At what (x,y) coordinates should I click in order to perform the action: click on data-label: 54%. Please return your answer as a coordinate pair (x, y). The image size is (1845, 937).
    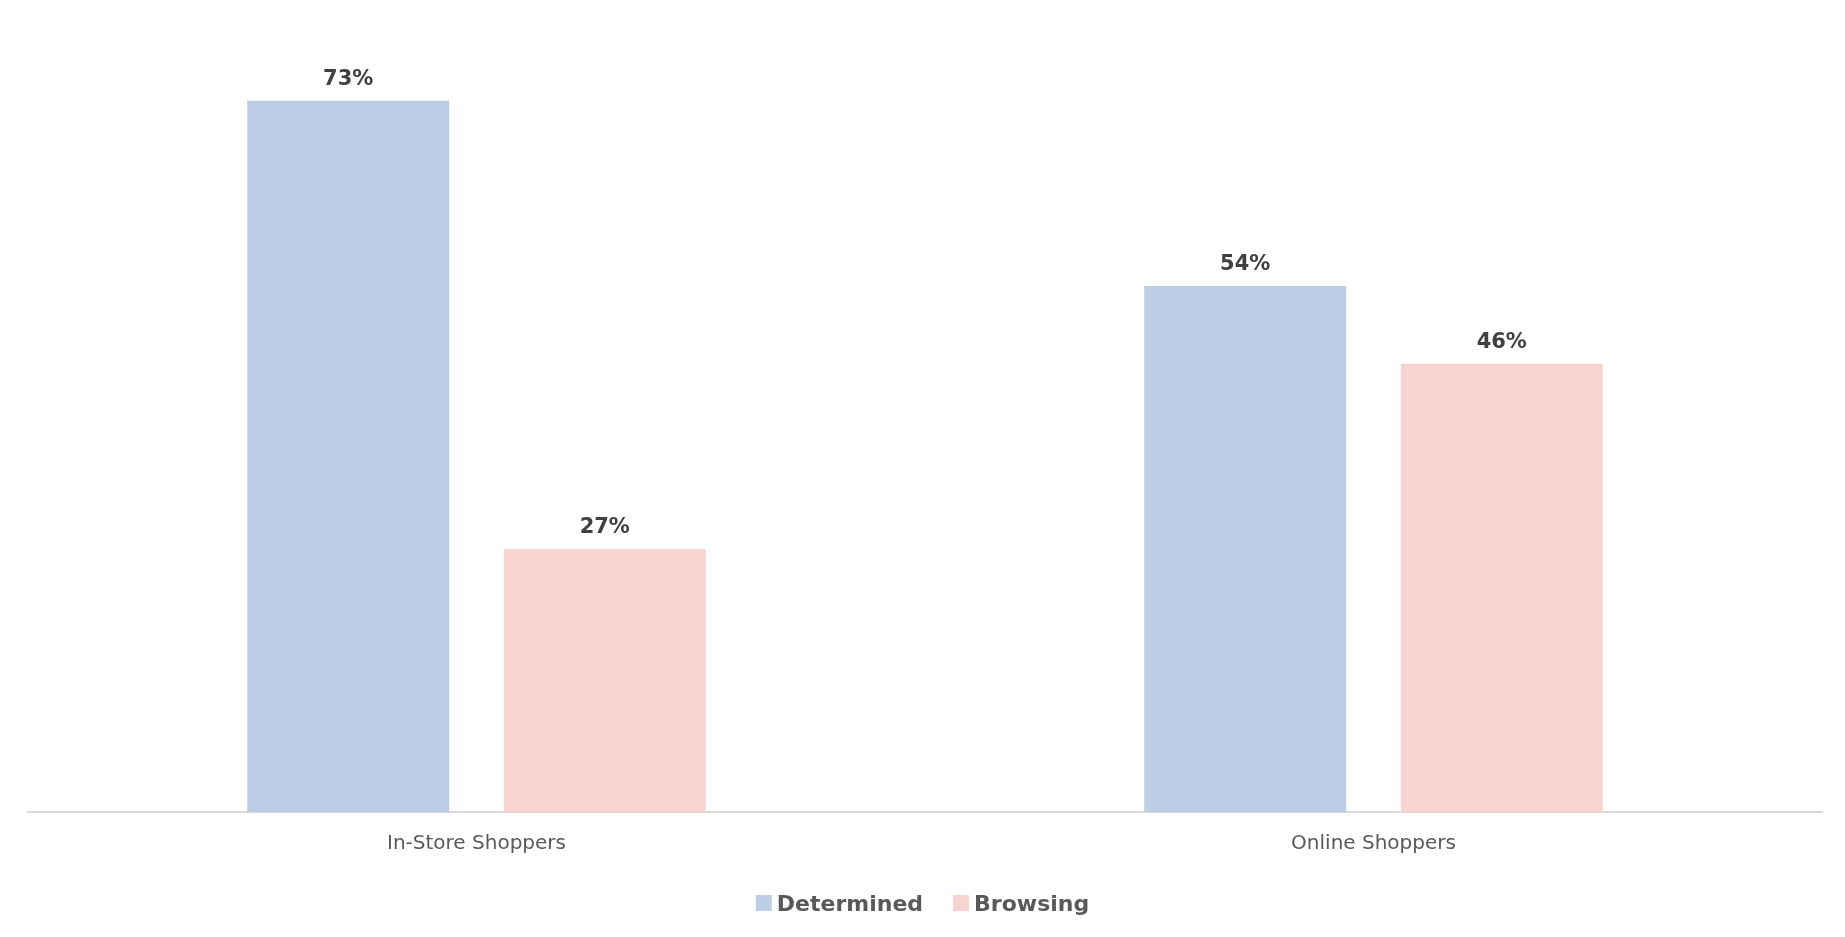
    Looking at the image, I should click on (1245, 263).